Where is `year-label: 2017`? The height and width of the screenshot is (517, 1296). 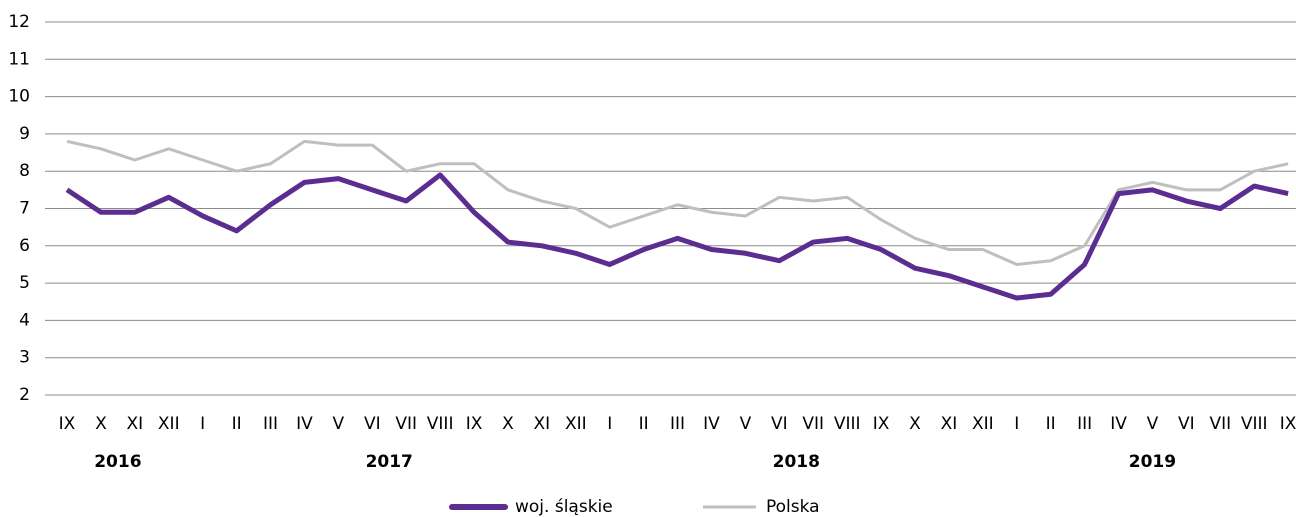
year-label: 2017 is located at coordinates (389, 462).